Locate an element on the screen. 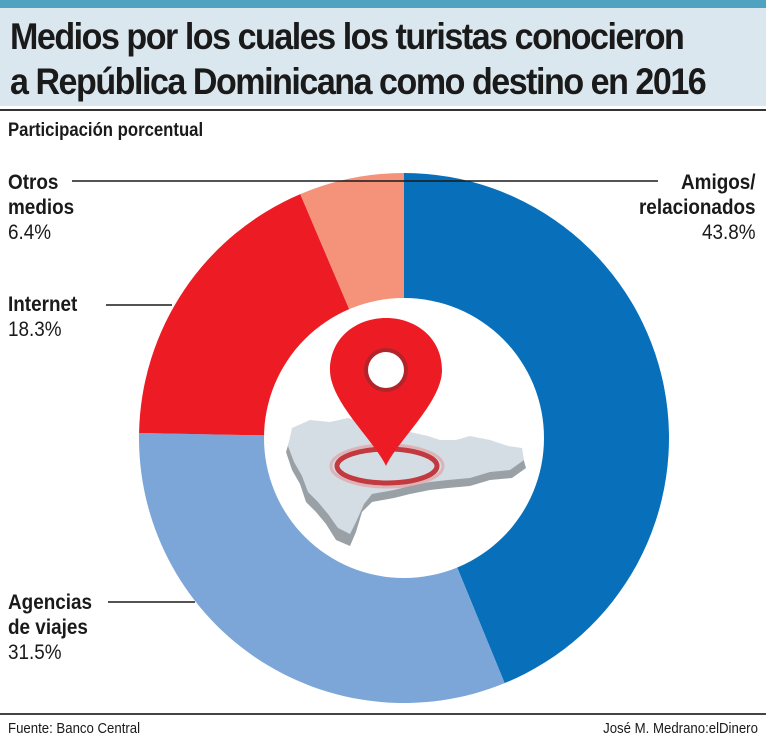 The image size is (766, 748). slice-label: Agencias is located at coordinates (50, 602).